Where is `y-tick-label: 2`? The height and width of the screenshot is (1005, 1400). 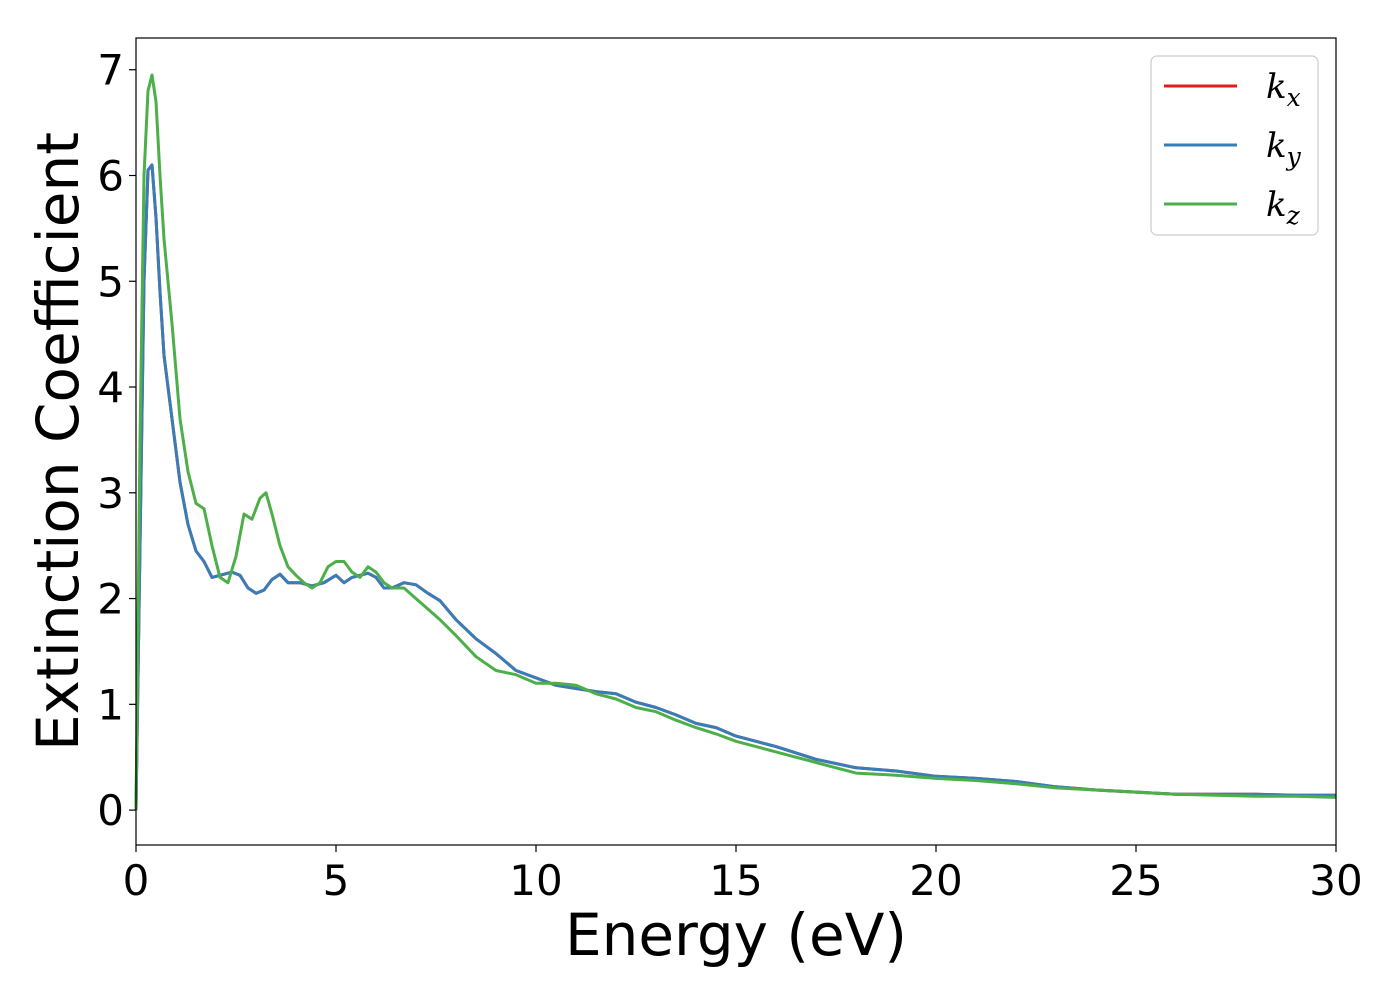
y-tick-label: 2 is located at coordinates (110, 599).